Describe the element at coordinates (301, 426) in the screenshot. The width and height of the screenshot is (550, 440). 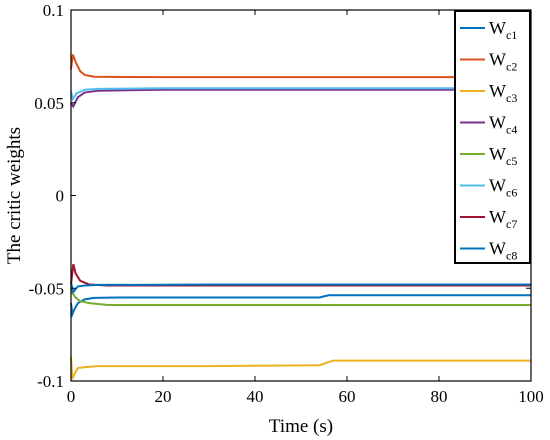
I see `x-axis-label: Time (s)` at that location.